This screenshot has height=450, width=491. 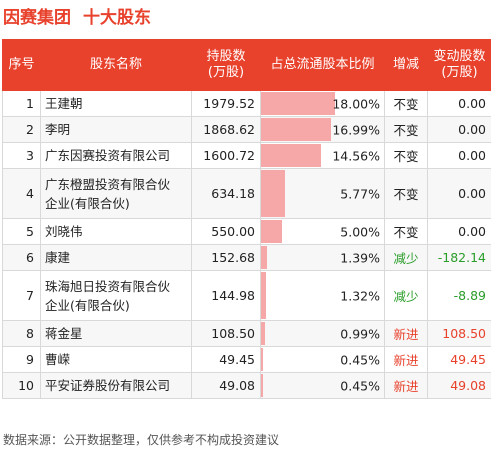 What do you see at coordinates (360, 231) in the screenshot?
I see `float-ratio-label: 5.00%` at bounding box center [360, 231].